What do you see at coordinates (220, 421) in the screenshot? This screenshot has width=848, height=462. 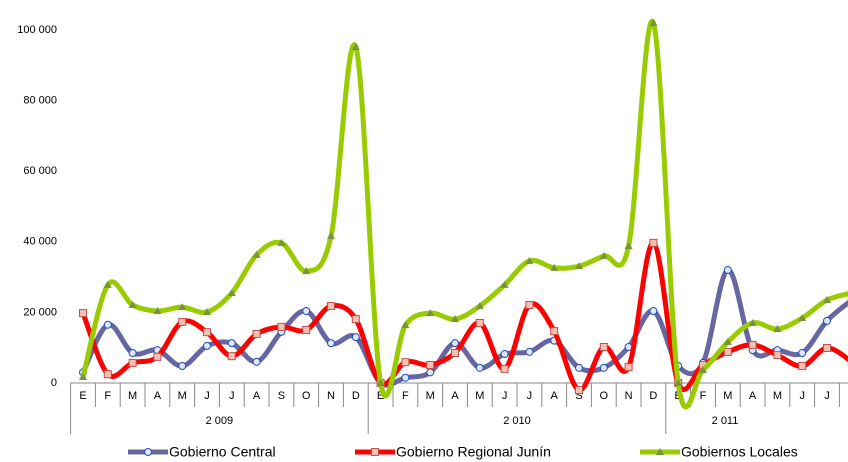 I see `year-label: 2 009` at bounding box center [220, 421].